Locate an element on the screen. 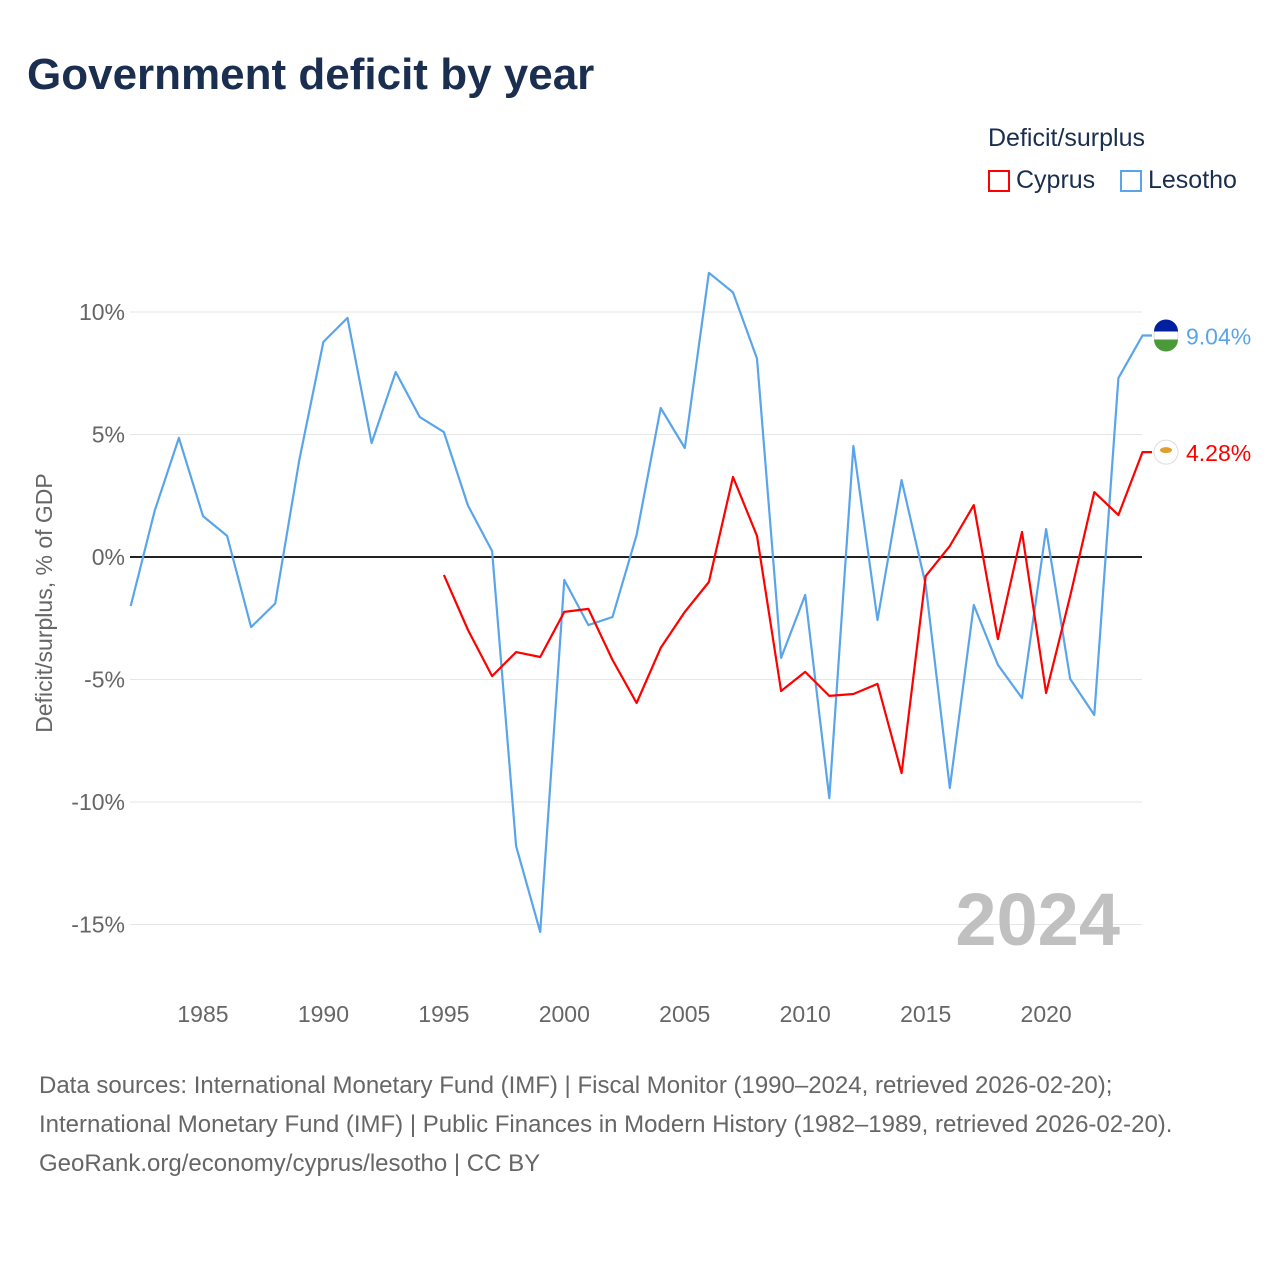 The width and height of the screenshot is (1280, 1280). x-tick-label: 2015 is located at coordinates (925, 1014).